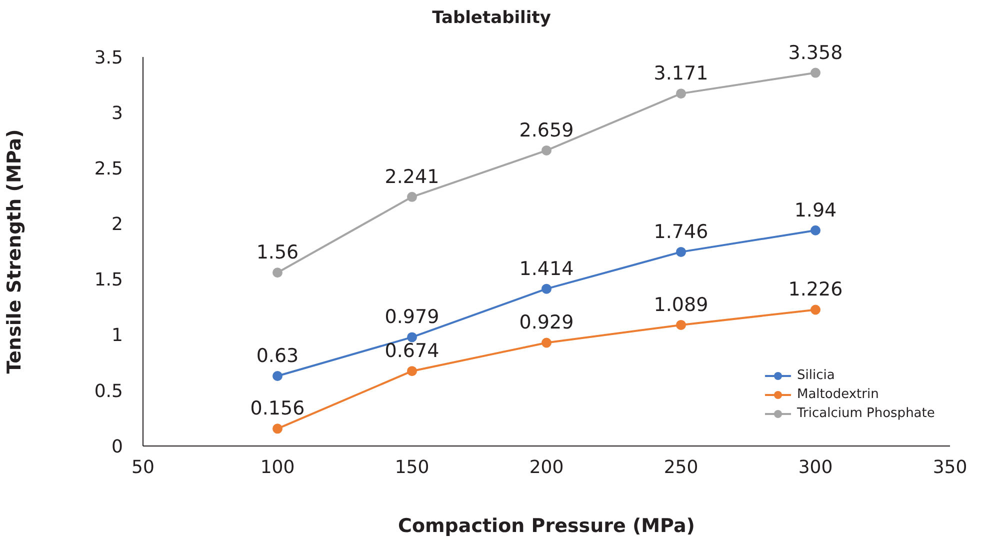 The width and height of the screenshot is (983, 546). Describe the element at coordinates (108, 57) in the screenshot. I see `y-tick-label: 3.5` at that location.